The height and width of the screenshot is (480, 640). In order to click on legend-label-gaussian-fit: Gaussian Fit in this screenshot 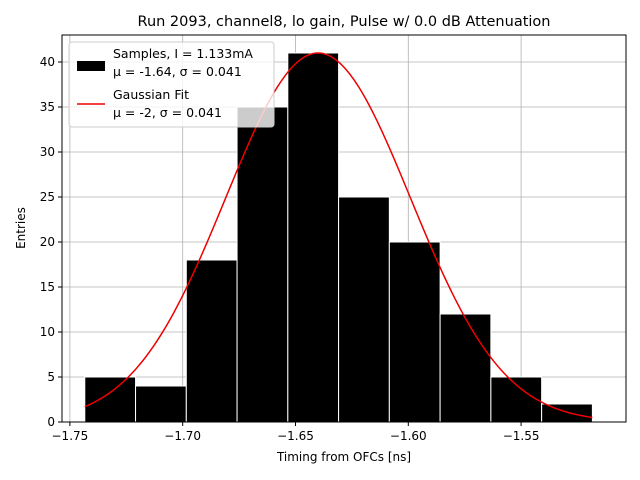, I will do `click(151, 94)`.